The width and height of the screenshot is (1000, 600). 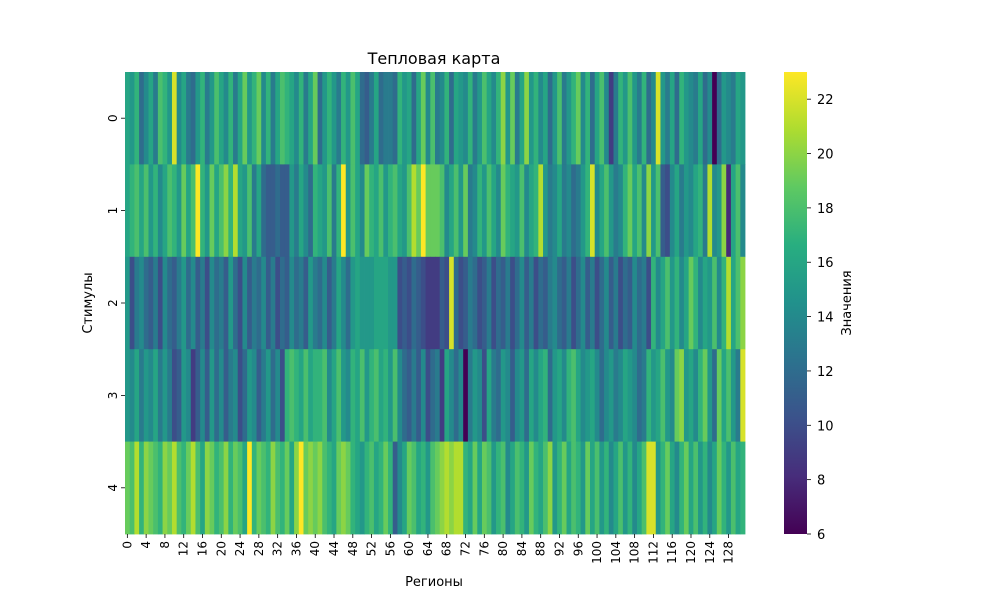 I want to click on x-tick-label: 76, so click(x=484, y=548).